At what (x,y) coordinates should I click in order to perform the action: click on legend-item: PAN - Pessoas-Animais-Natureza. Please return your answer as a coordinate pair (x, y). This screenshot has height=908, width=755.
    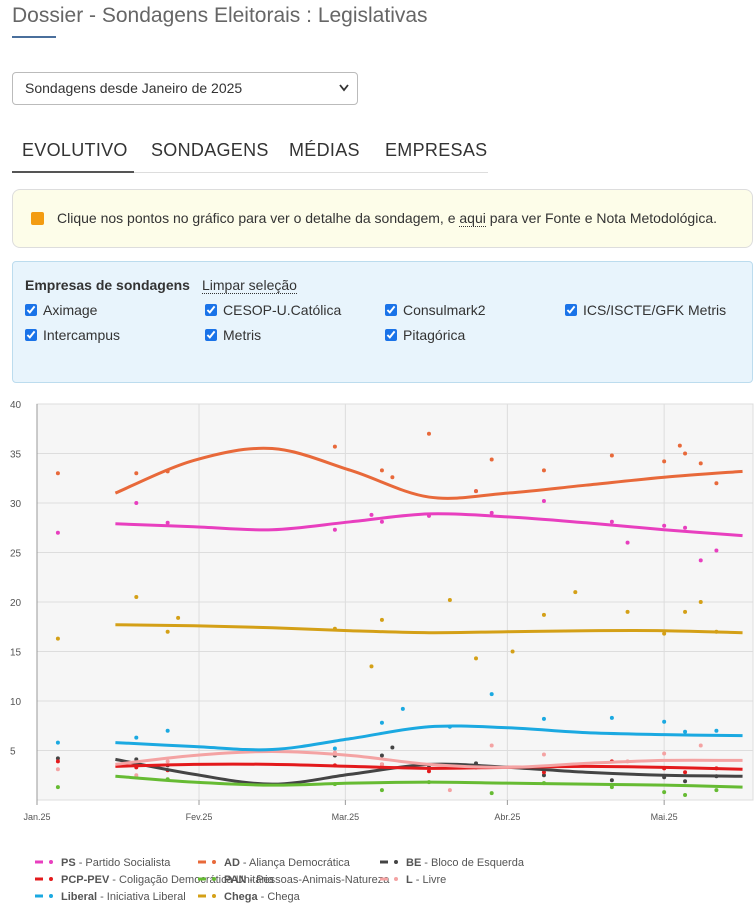
    Looking at the image, I should click on (294, 880).